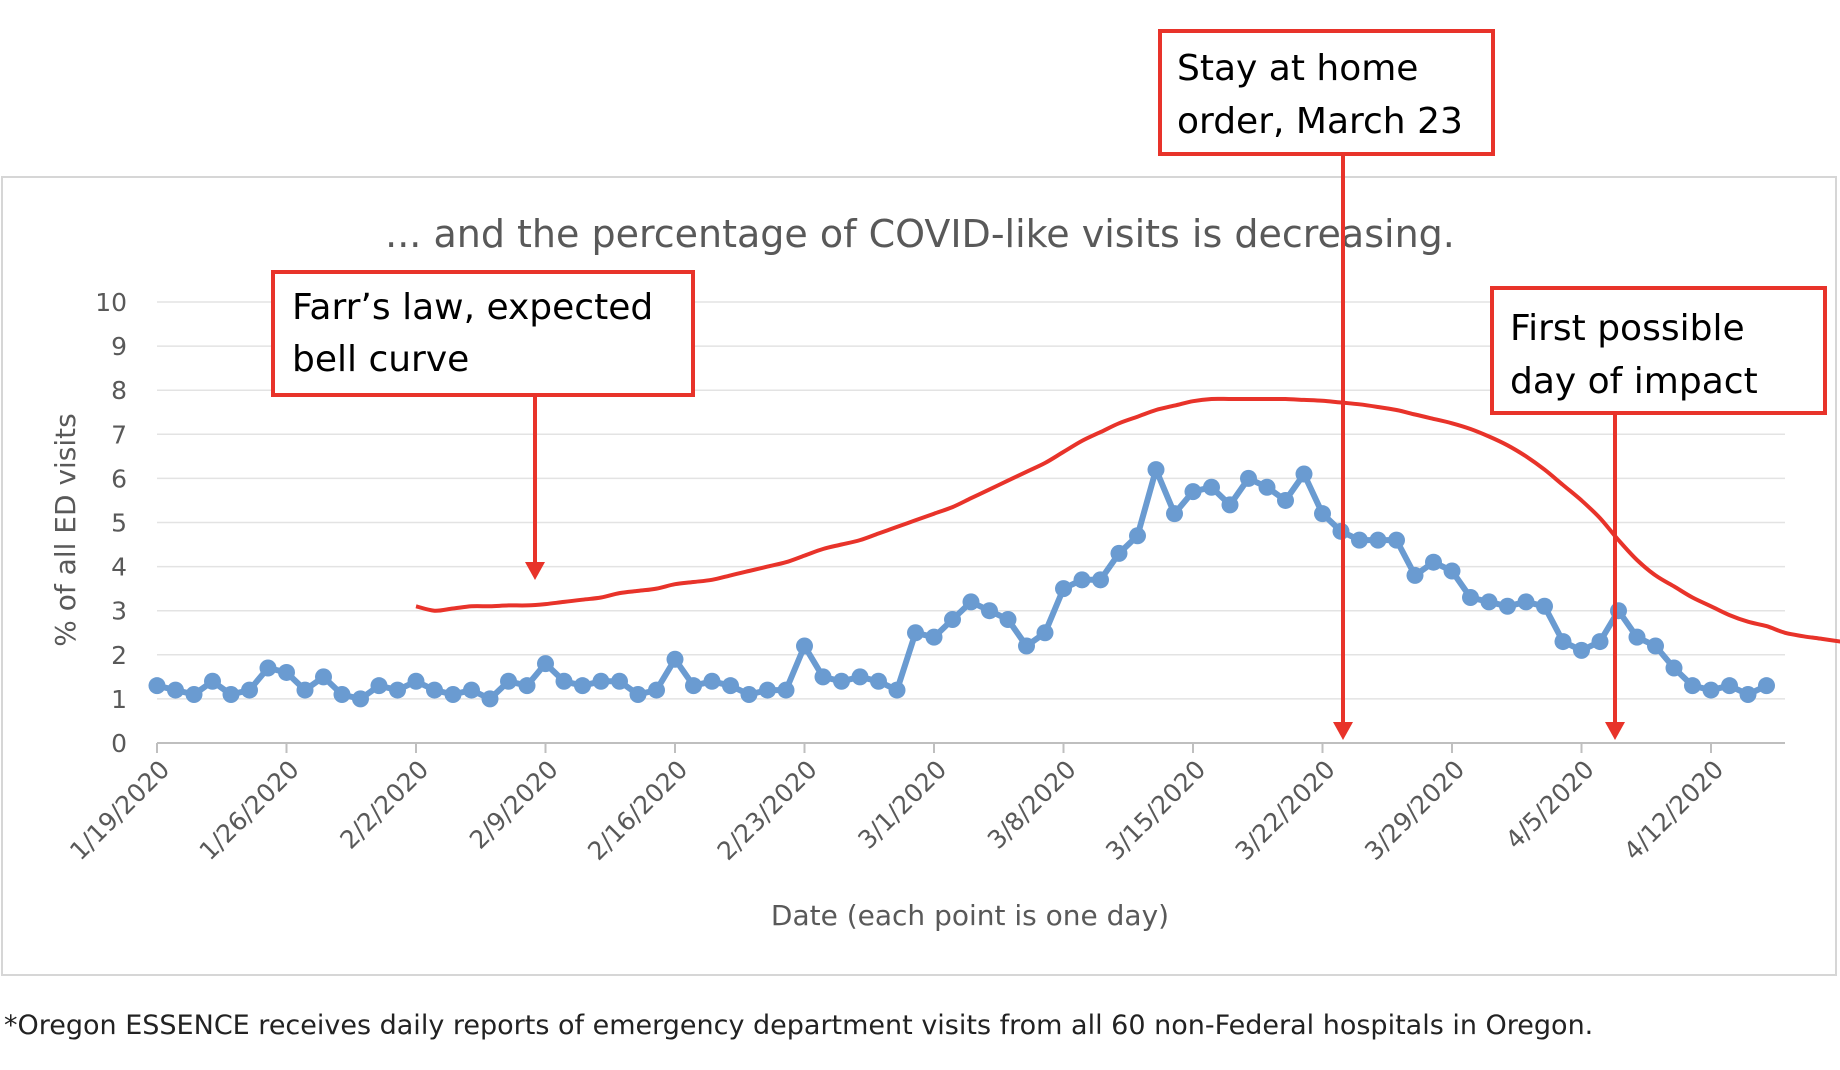  What do you see at coordinates (65, 529) in the screenshot?
I see `y-axis-label: % of all ED visits` at bounding box center [65, 529].